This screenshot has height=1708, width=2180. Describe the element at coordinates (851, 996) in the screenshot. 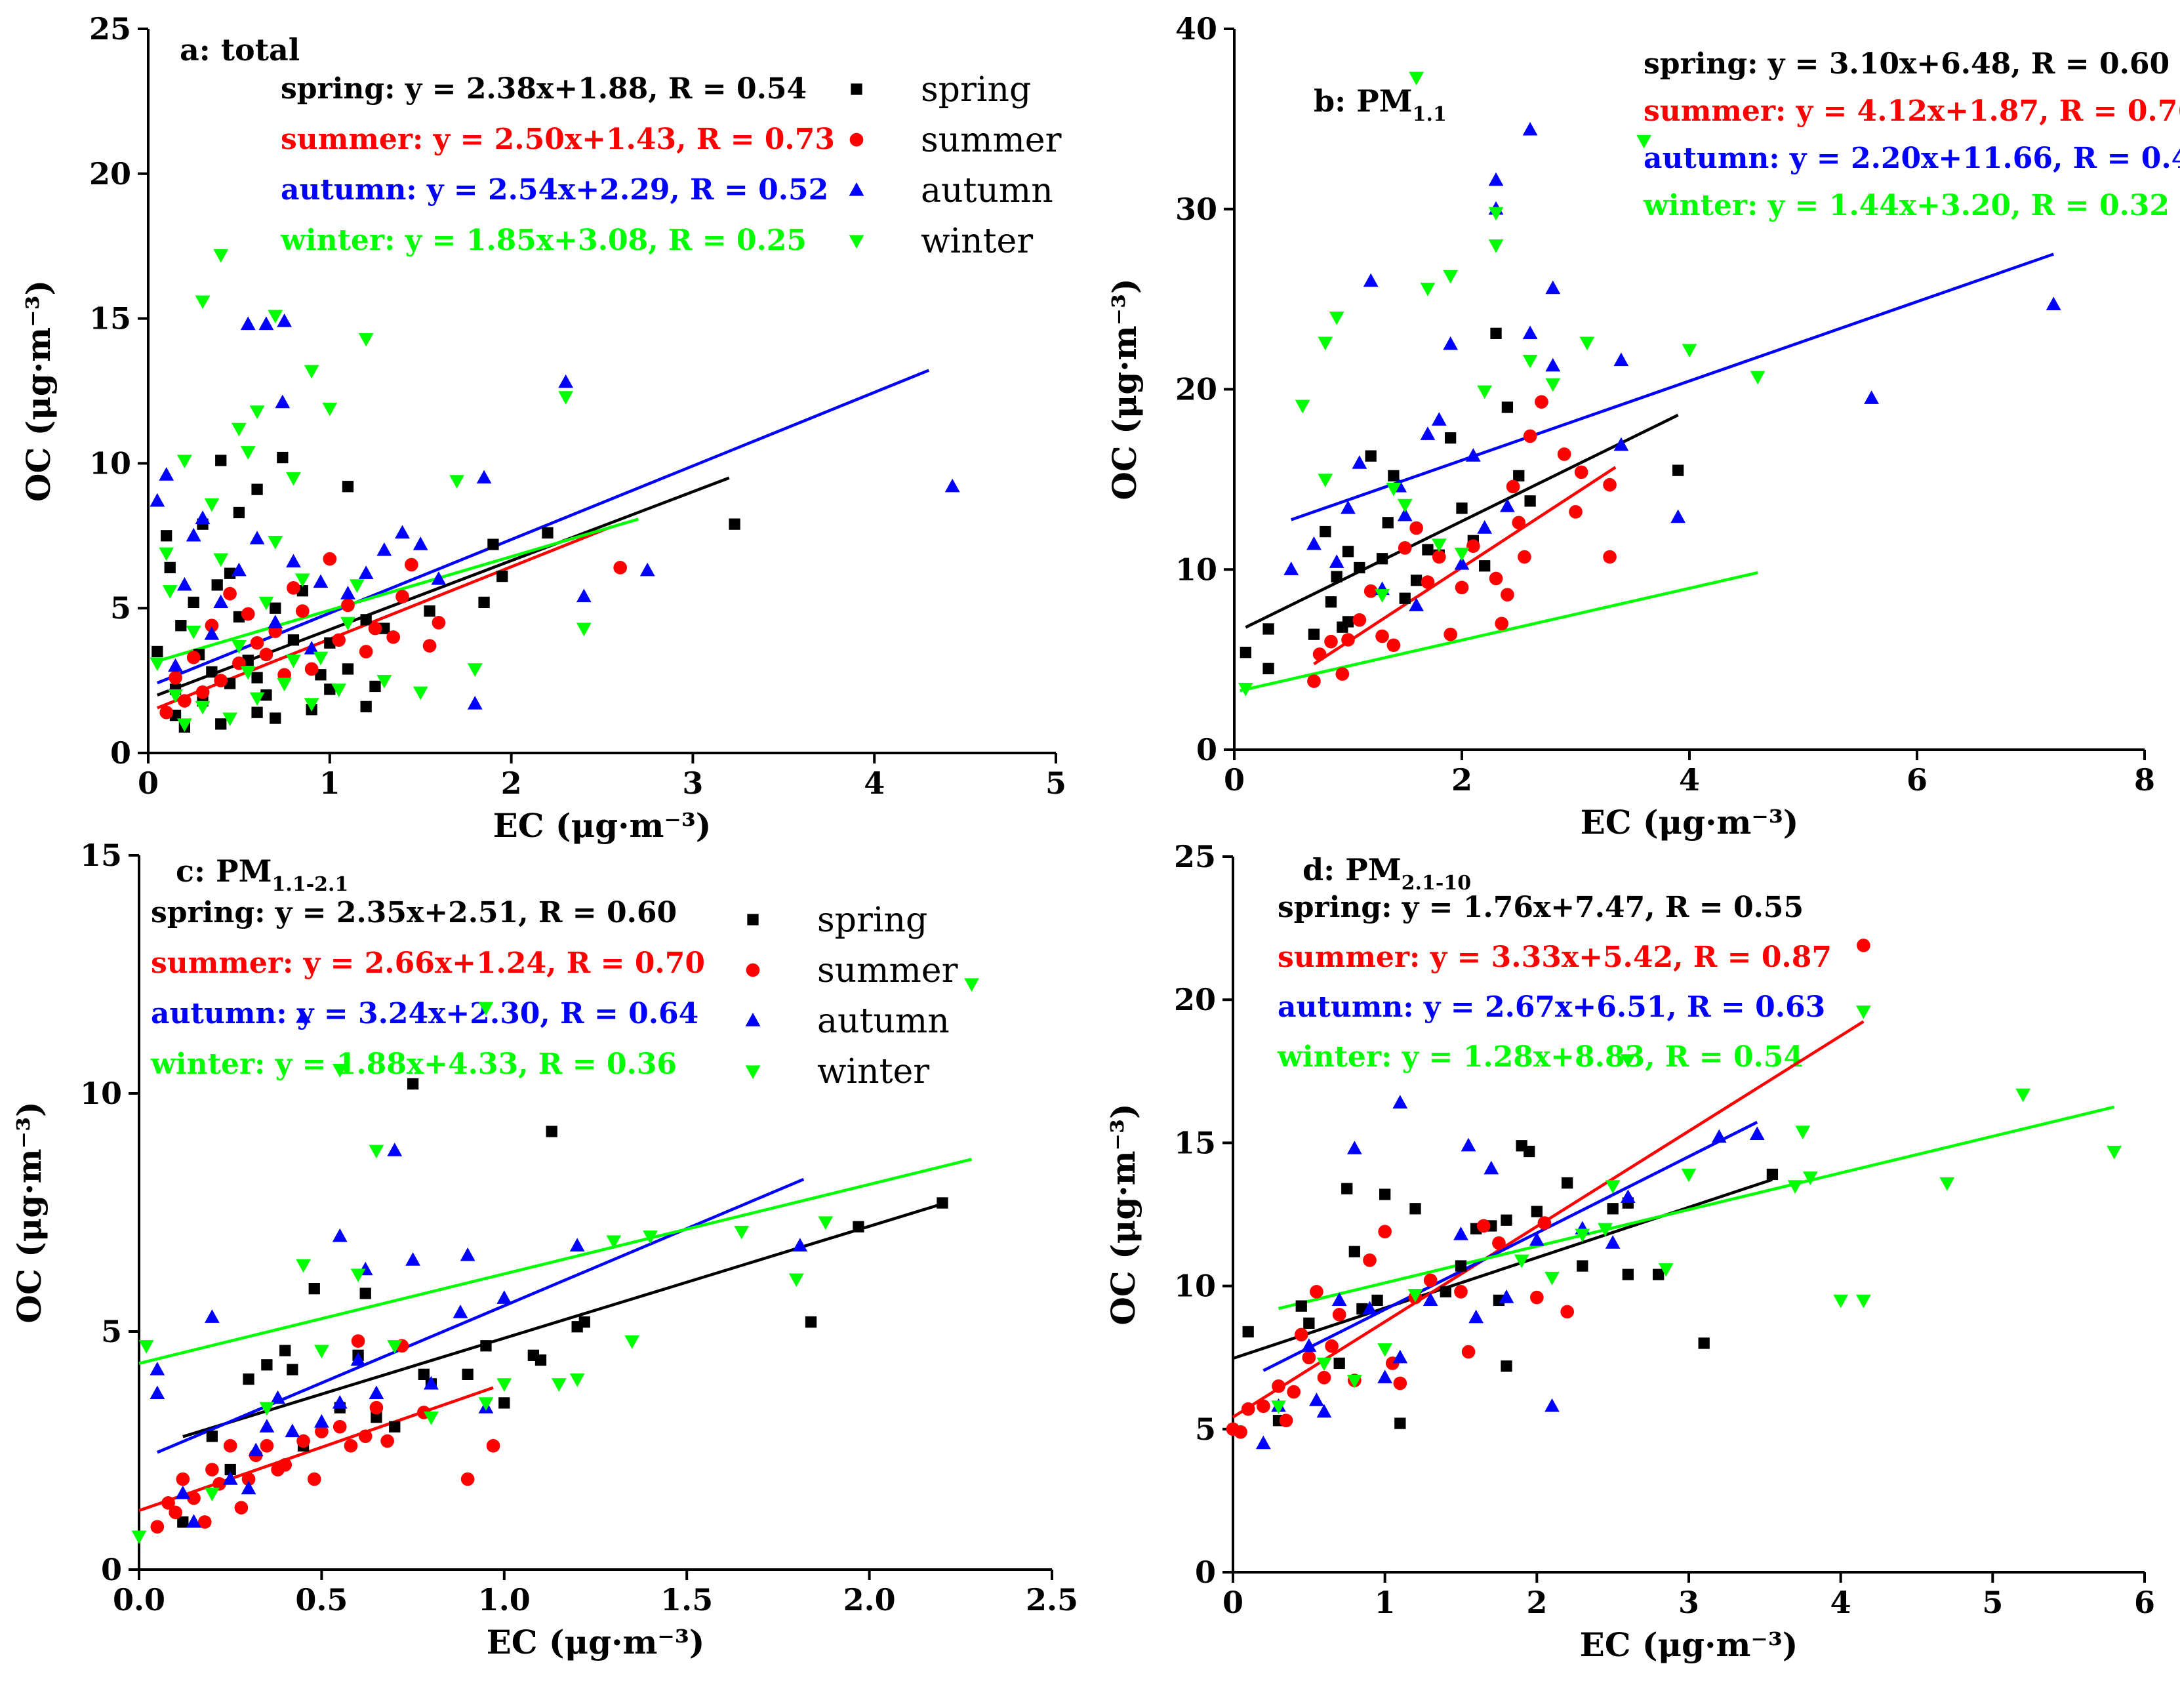

I see `legend: spring summer autumn winter` at that location.